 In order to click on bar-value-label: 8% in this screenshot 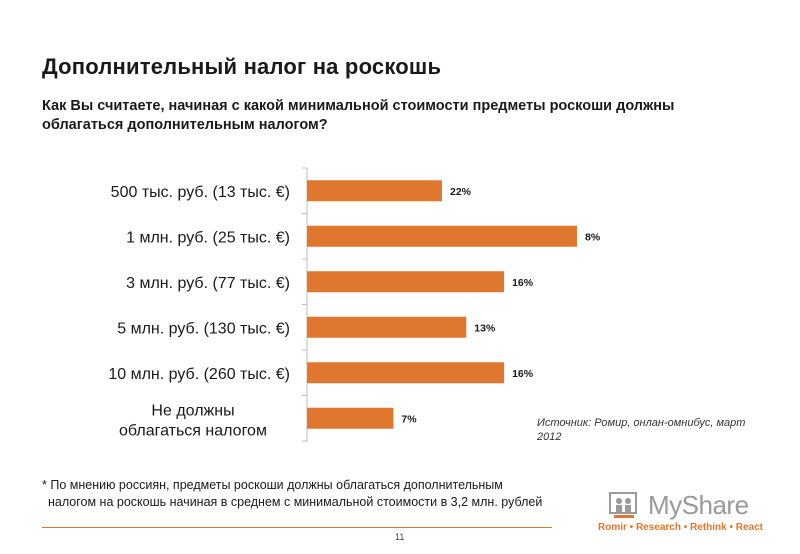, I will do `click(593, 237)`.